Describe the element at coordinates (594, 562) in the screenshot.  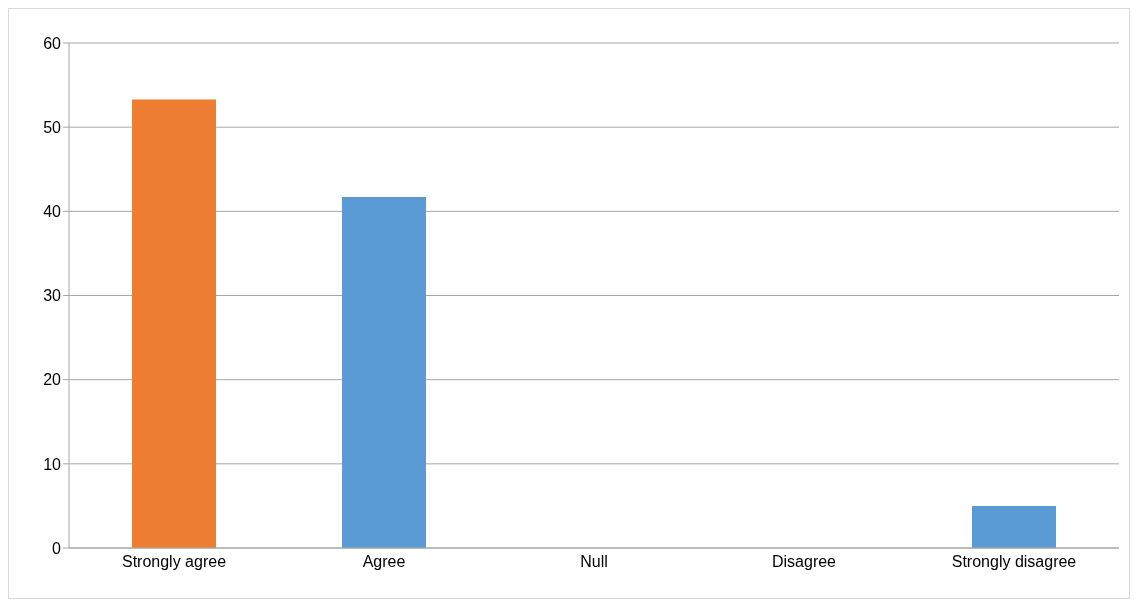
I see `x-tick-label: Null` at that location.